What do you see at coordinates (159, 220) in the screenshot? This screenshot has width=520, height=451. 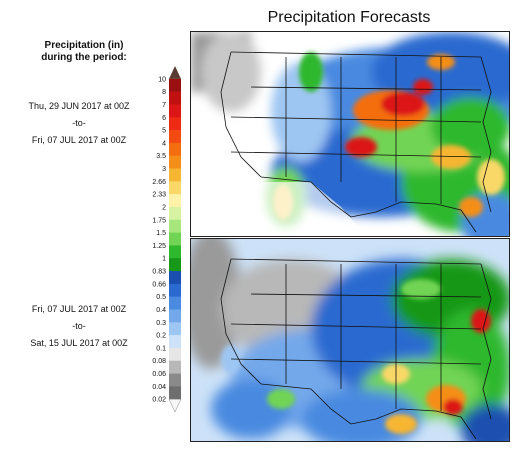 I see `color-scale-tick-label: 1.75` at bounding box center [159, 220].